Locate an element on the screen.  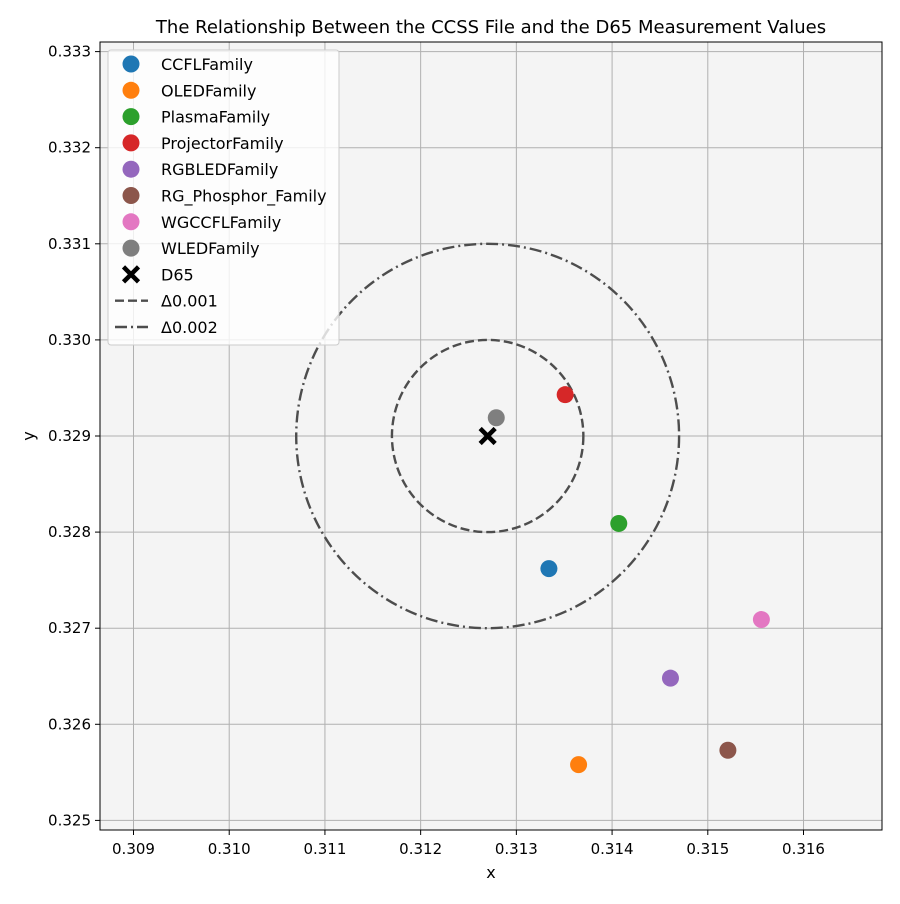
y-tick-label: 0.332 is located at coordinates (69, 148).